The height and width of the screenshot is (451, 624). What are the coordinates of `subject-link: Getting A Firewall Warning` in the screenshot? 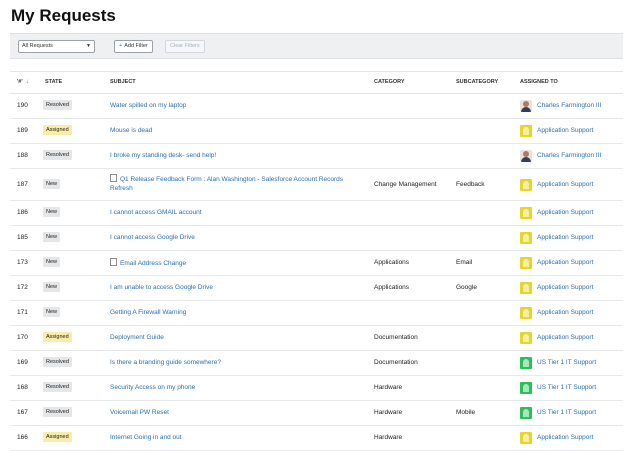 It's located at (235, 312).